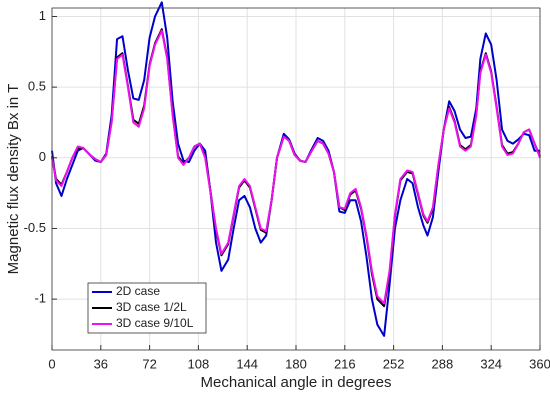  What do you see at coordinates (51, 363) in the screenshot?
I see `x-tick-label: 0` at bounding box center [51, 363].